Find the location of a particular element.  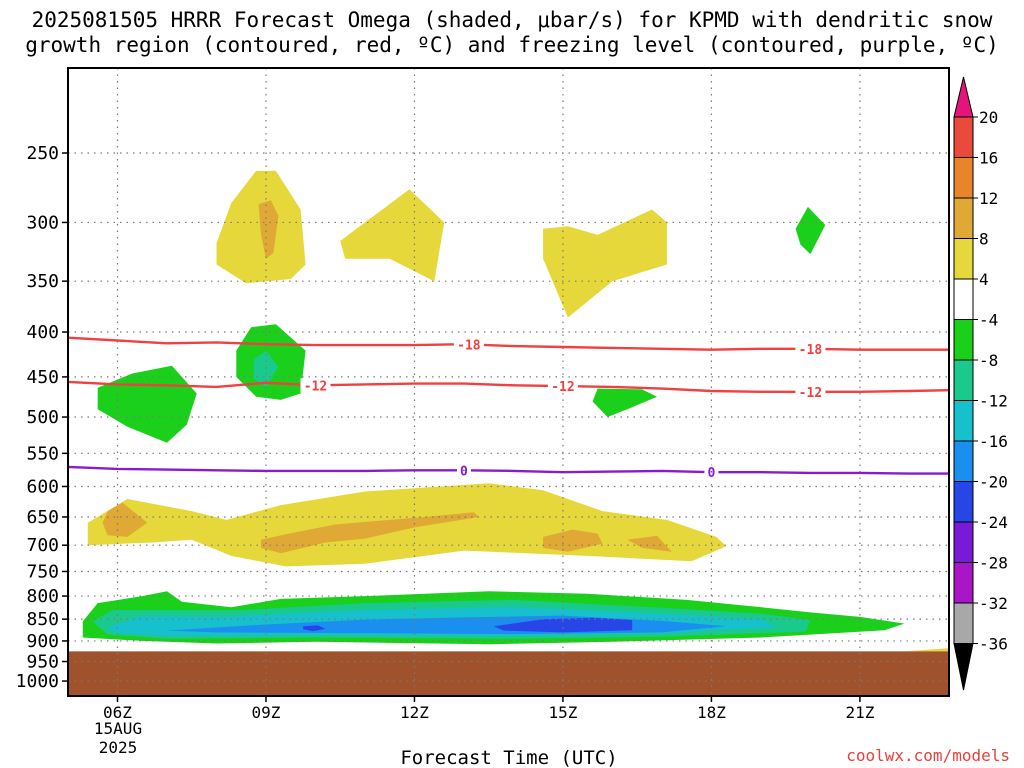

colorbar-label-4: 4 is located at coordinates (984, 279).